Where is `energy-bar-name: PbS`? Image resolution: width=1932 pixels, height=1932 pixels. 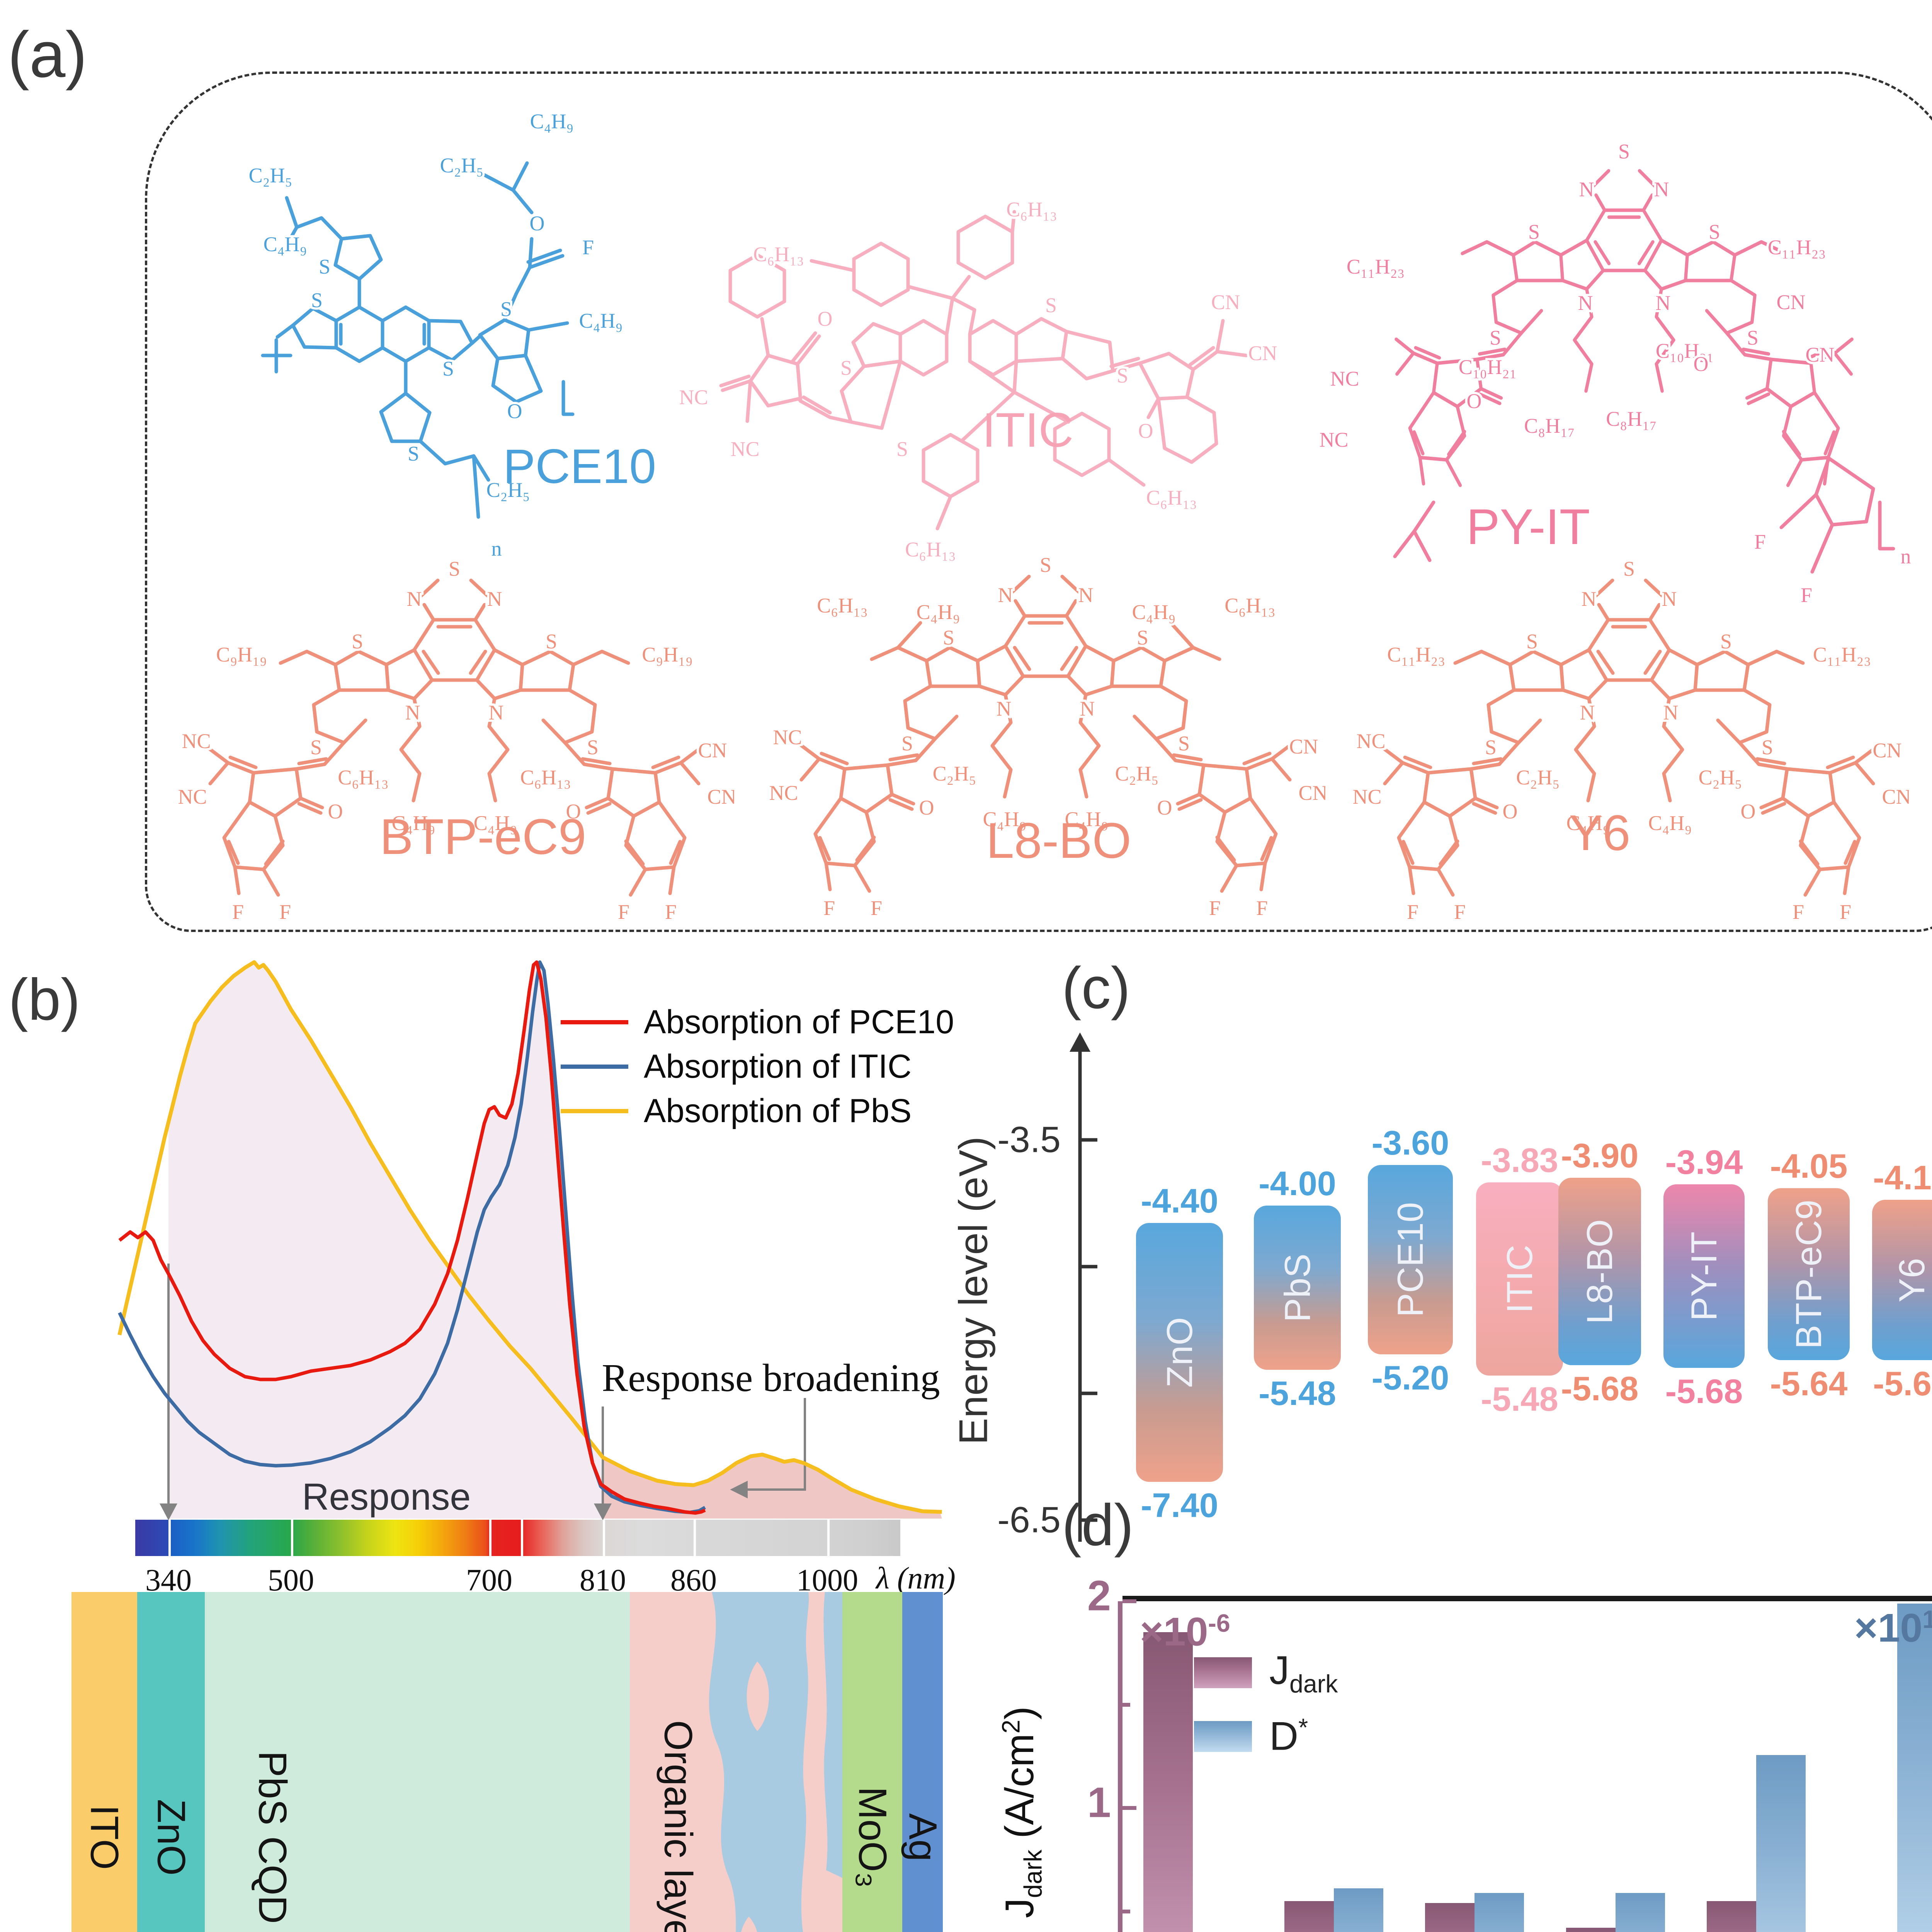 energy-bar-name: PbS is located at coordinates (1298, 1288).